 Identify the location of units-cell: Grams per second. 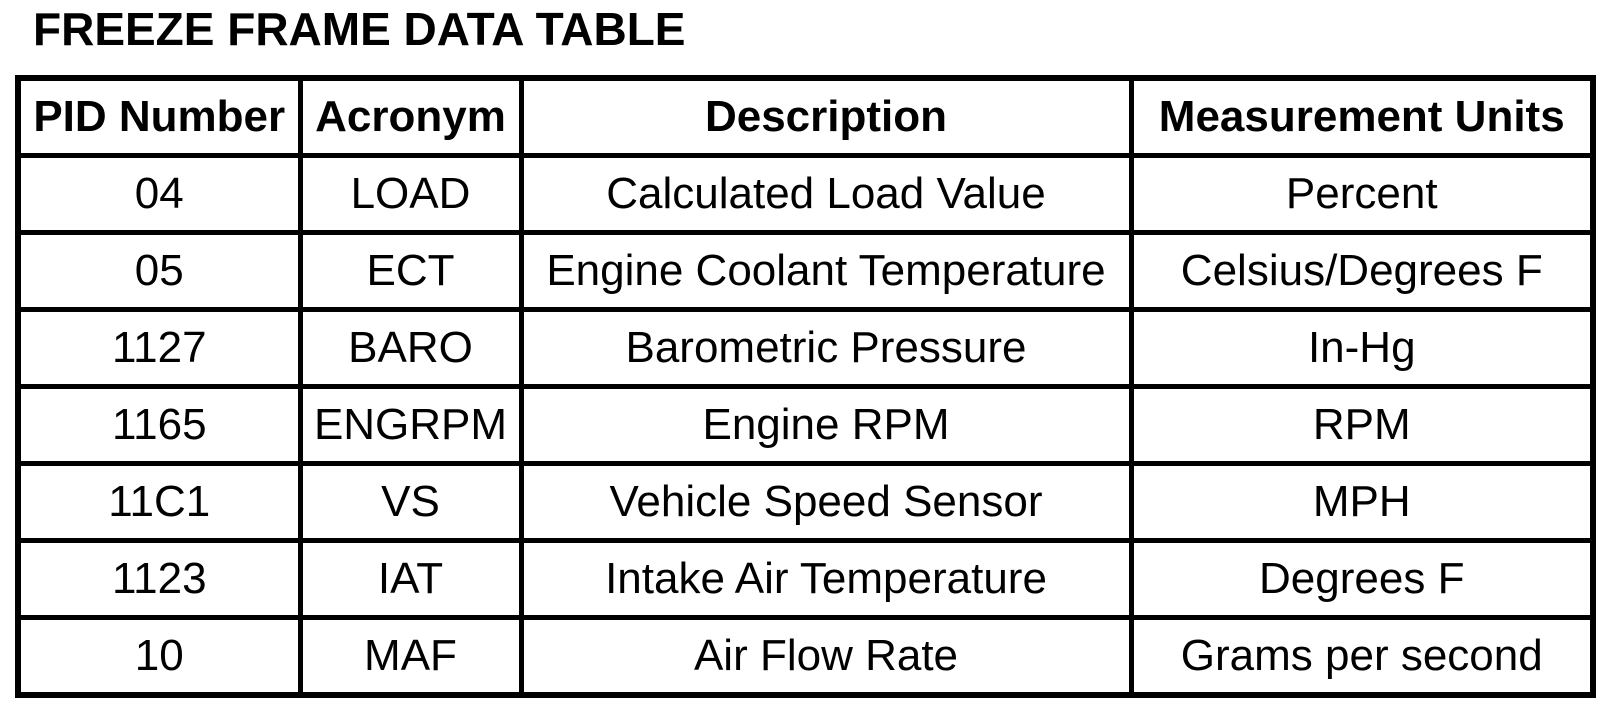
(1362, 656).